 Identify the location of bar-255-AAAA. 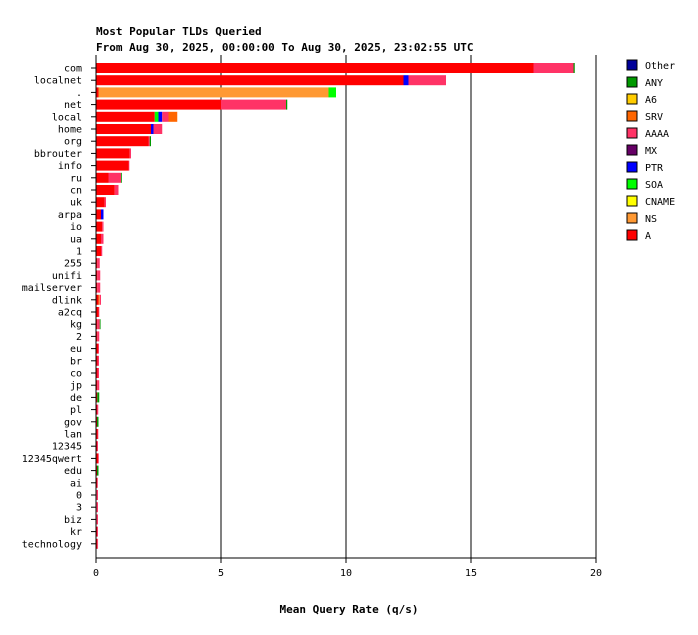
(98, 263).